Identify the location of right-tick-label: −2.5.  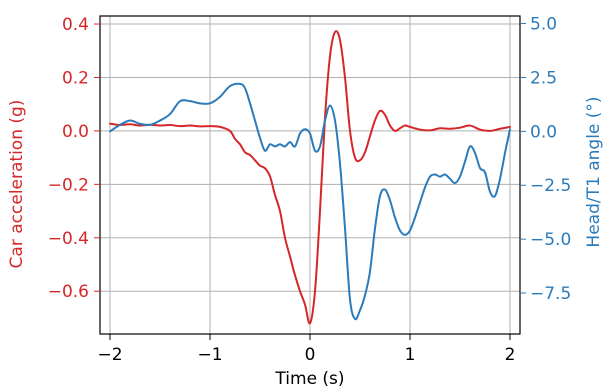
(550, 186).